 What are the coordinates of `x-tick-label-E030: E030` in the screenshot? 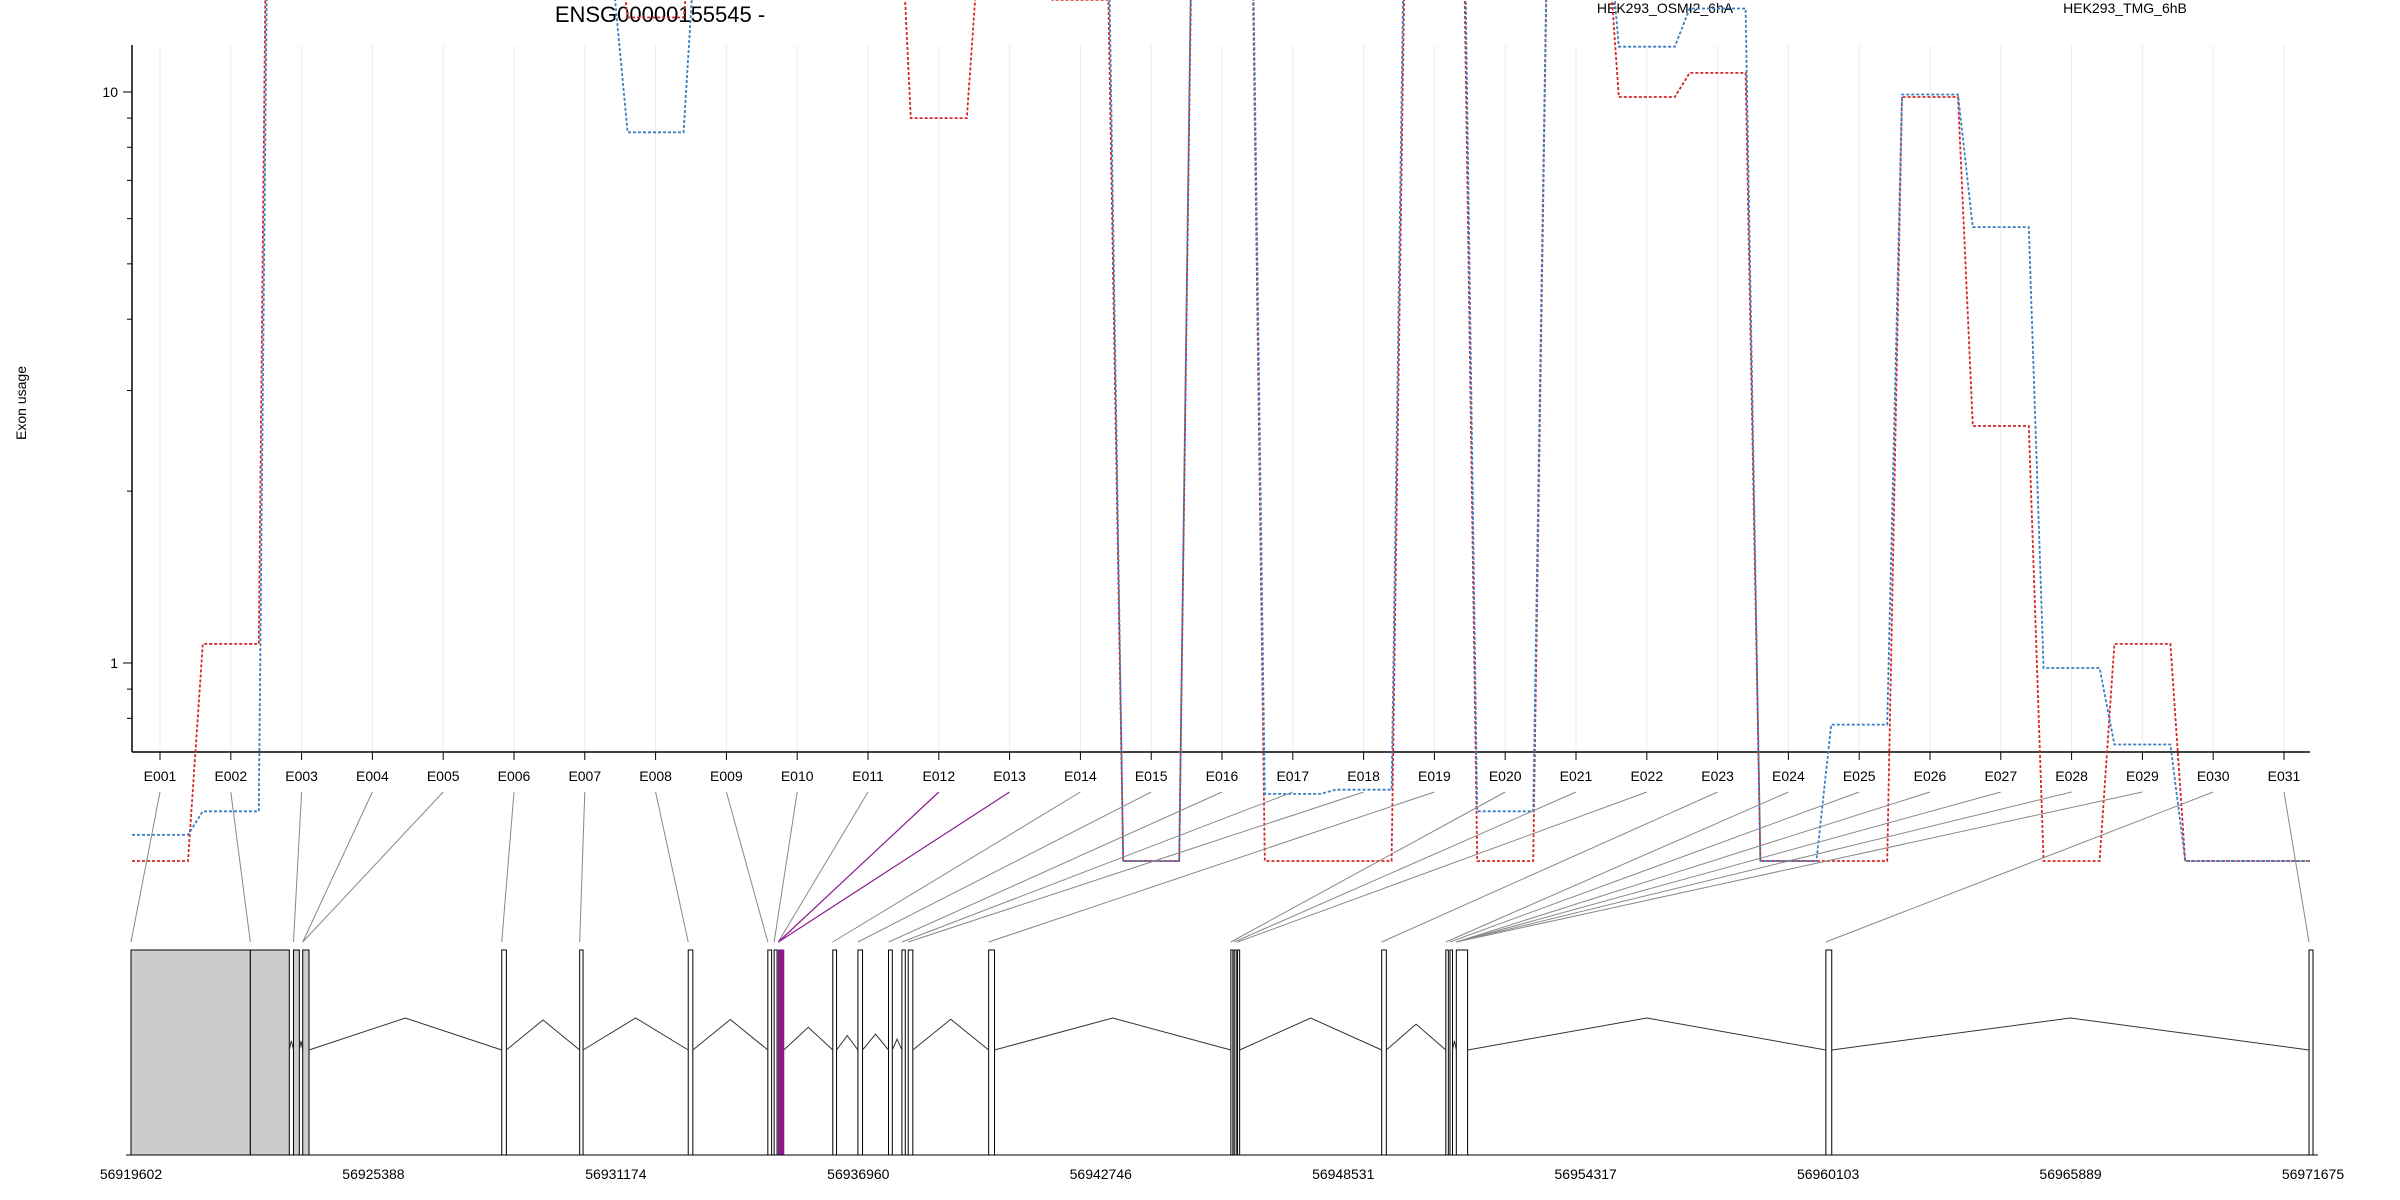 It's located at (2213, 776).